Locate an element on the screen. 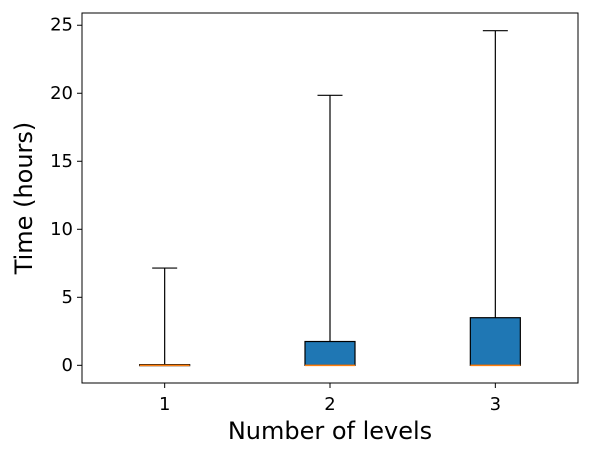  y-tick-label: 15 is located at coordinates (61, 161).